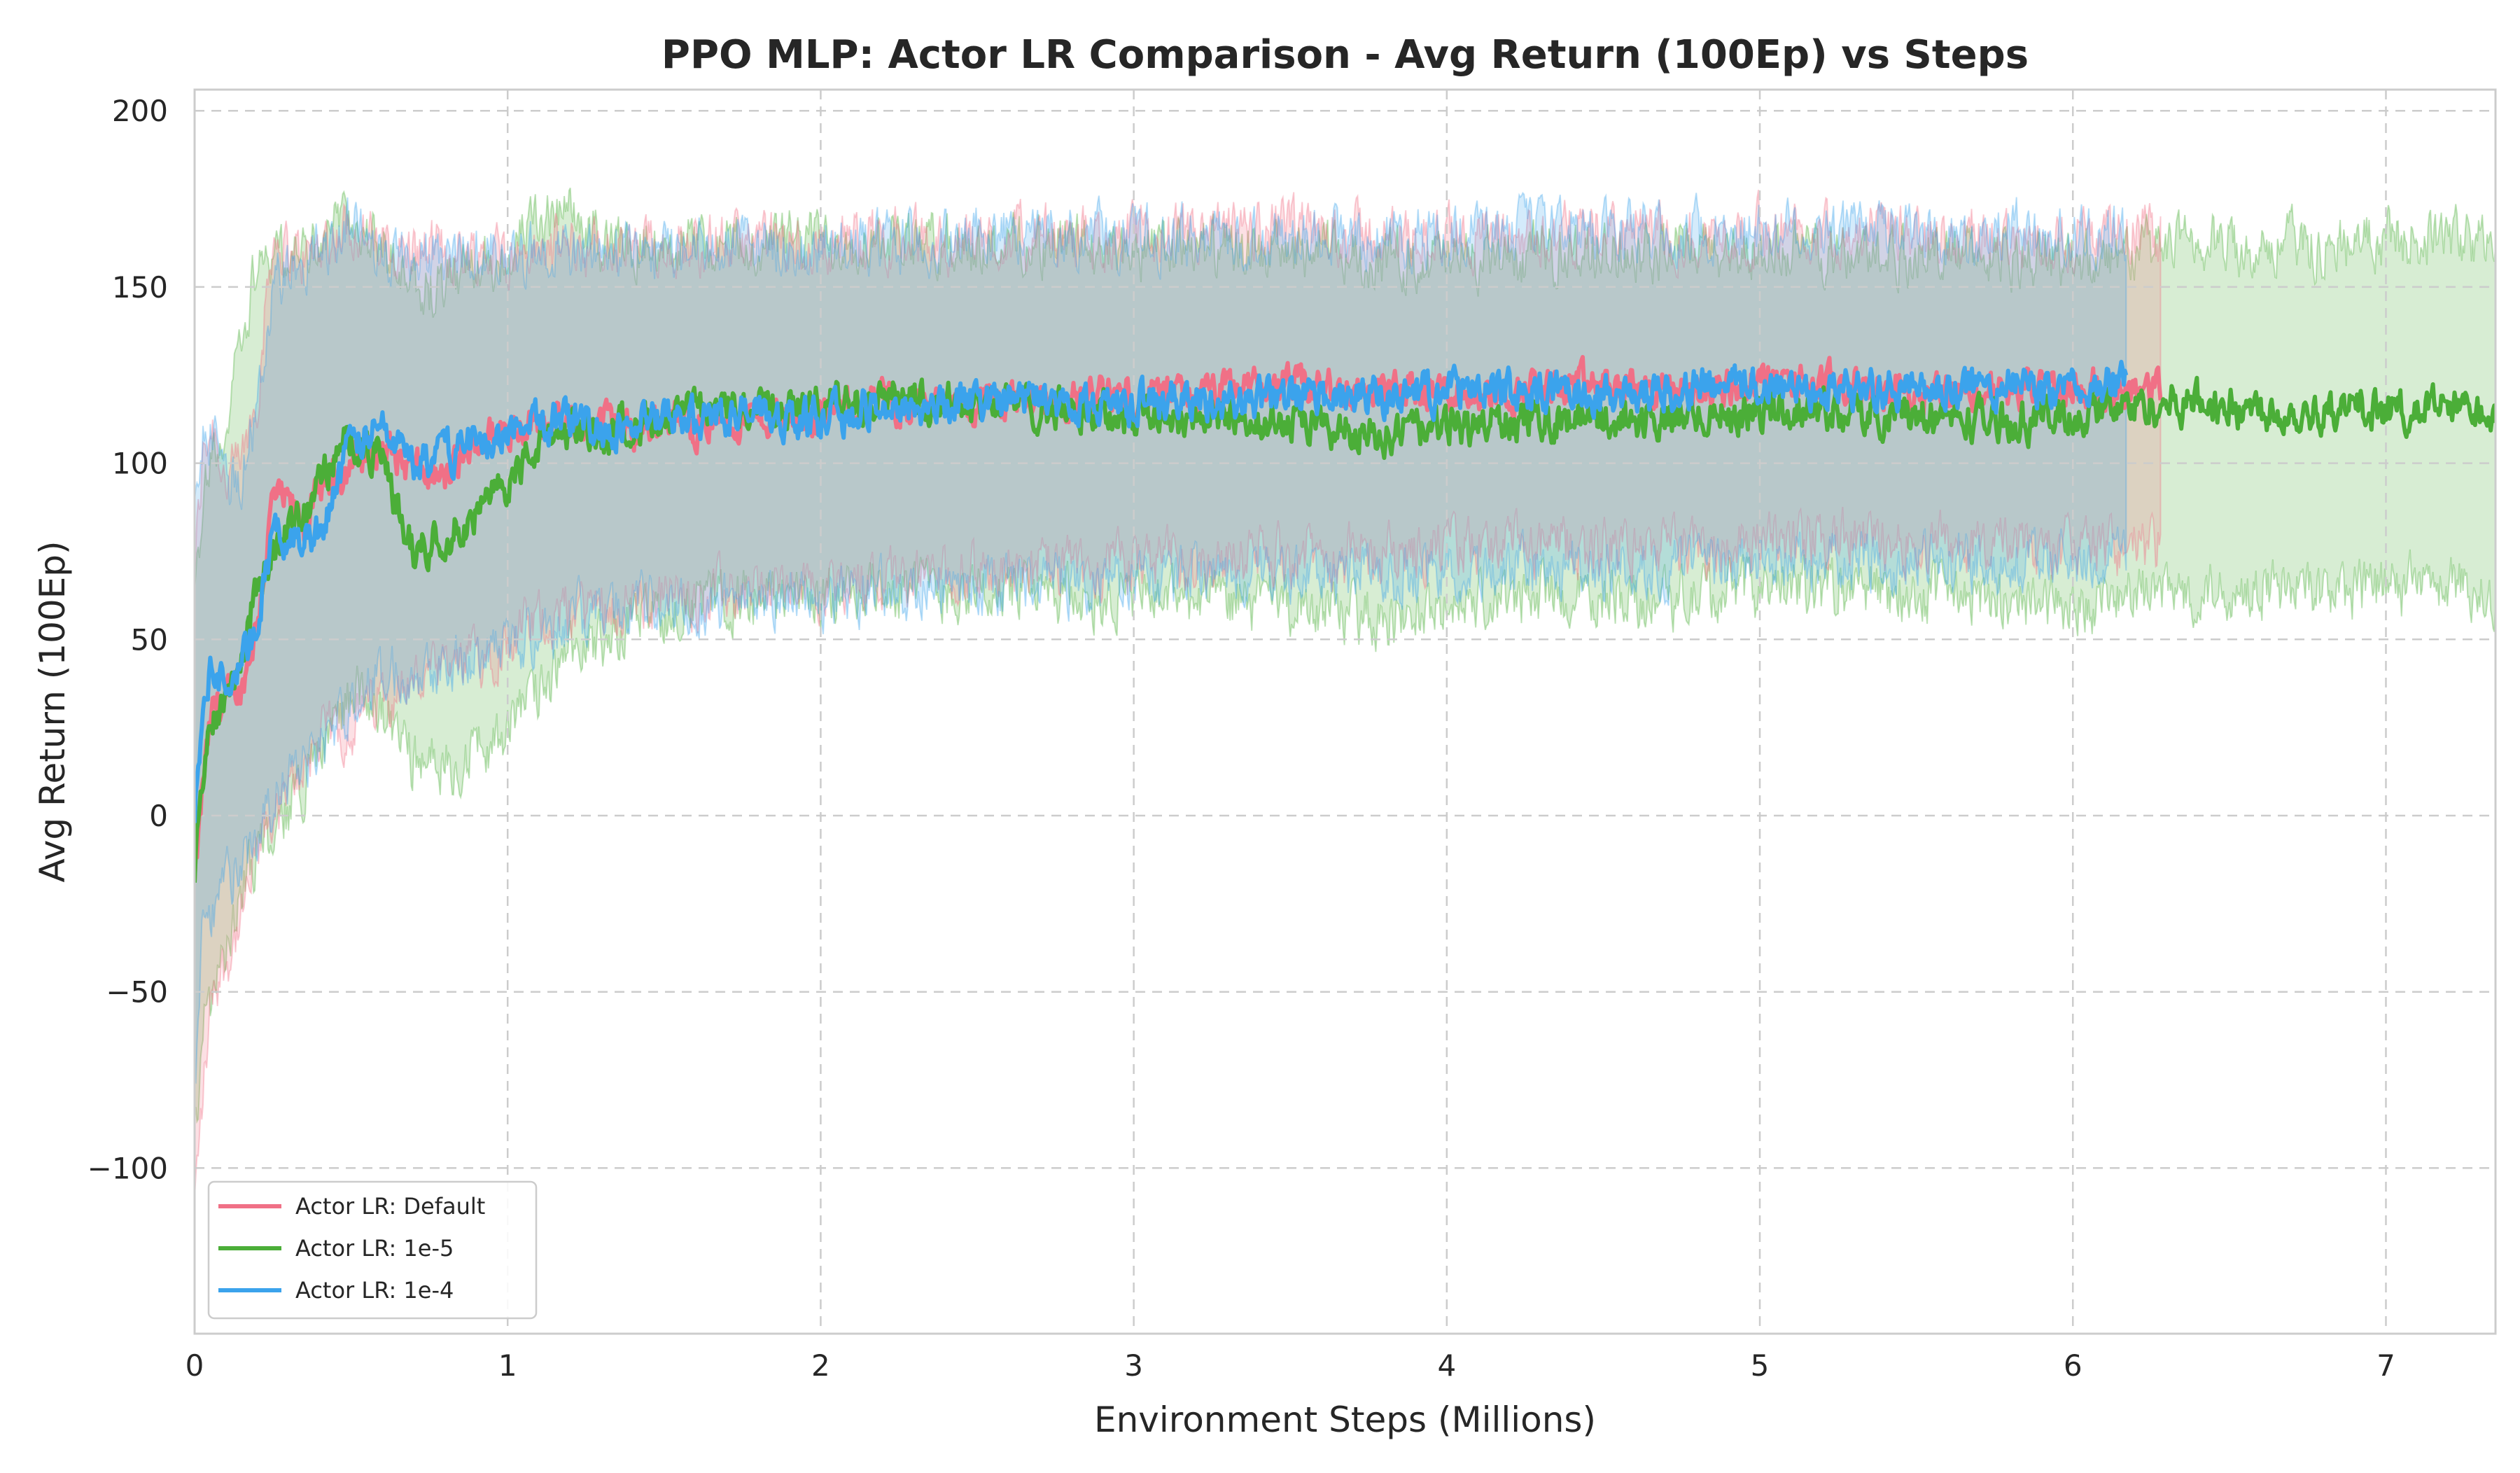 The image size is (2520, 1473). I want to click on x-tick-label: 2, so click(820, 1365).